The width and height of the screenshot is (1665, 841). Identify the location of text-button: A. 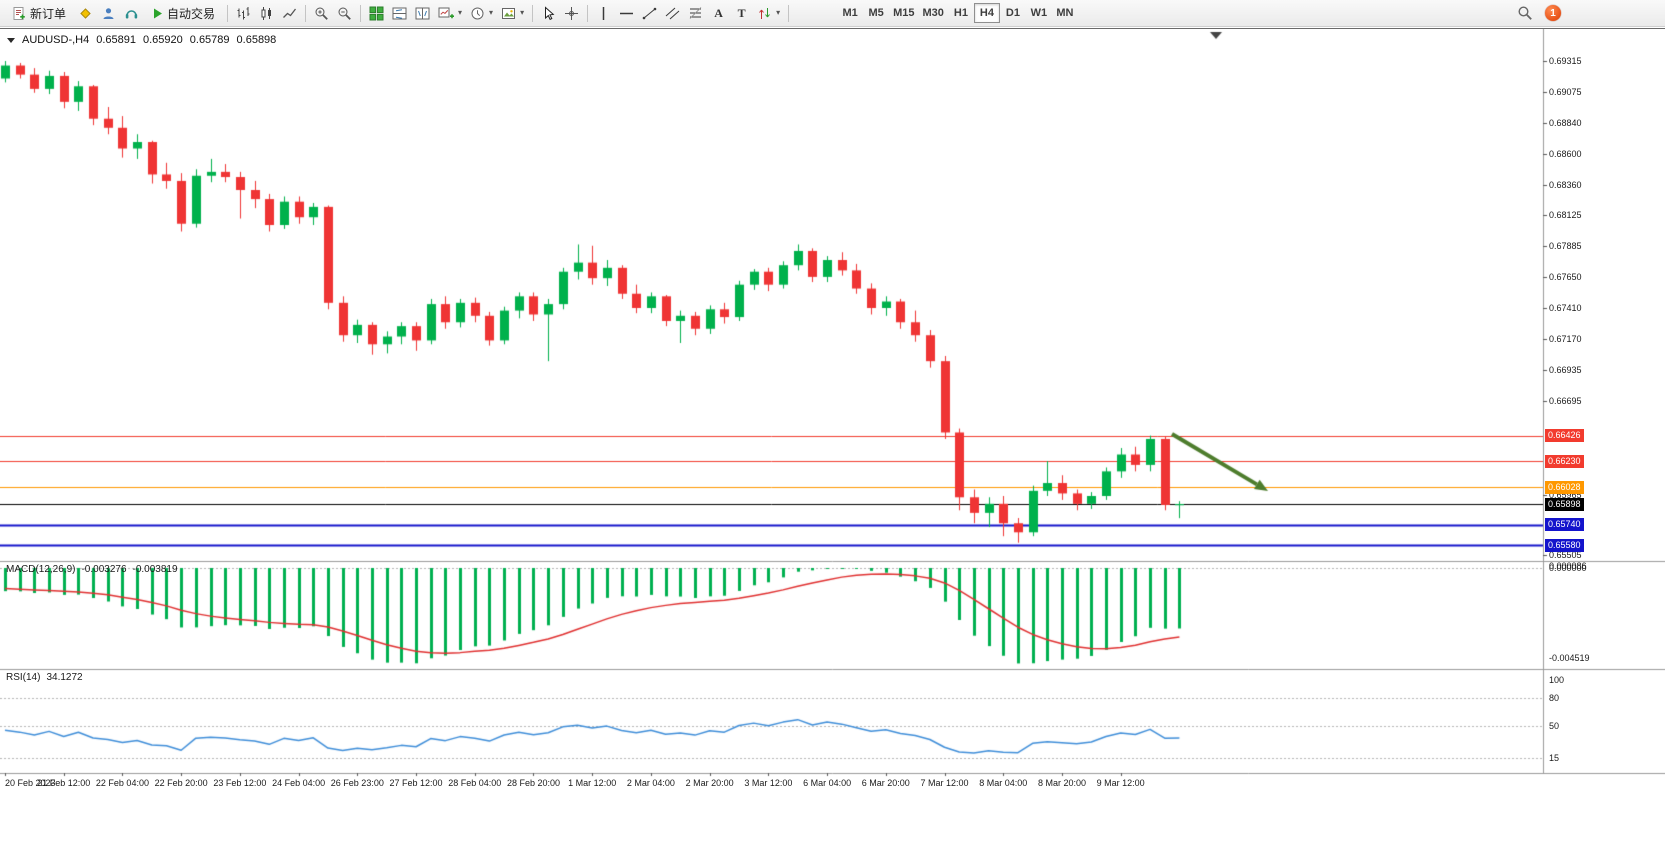
(718, 13).